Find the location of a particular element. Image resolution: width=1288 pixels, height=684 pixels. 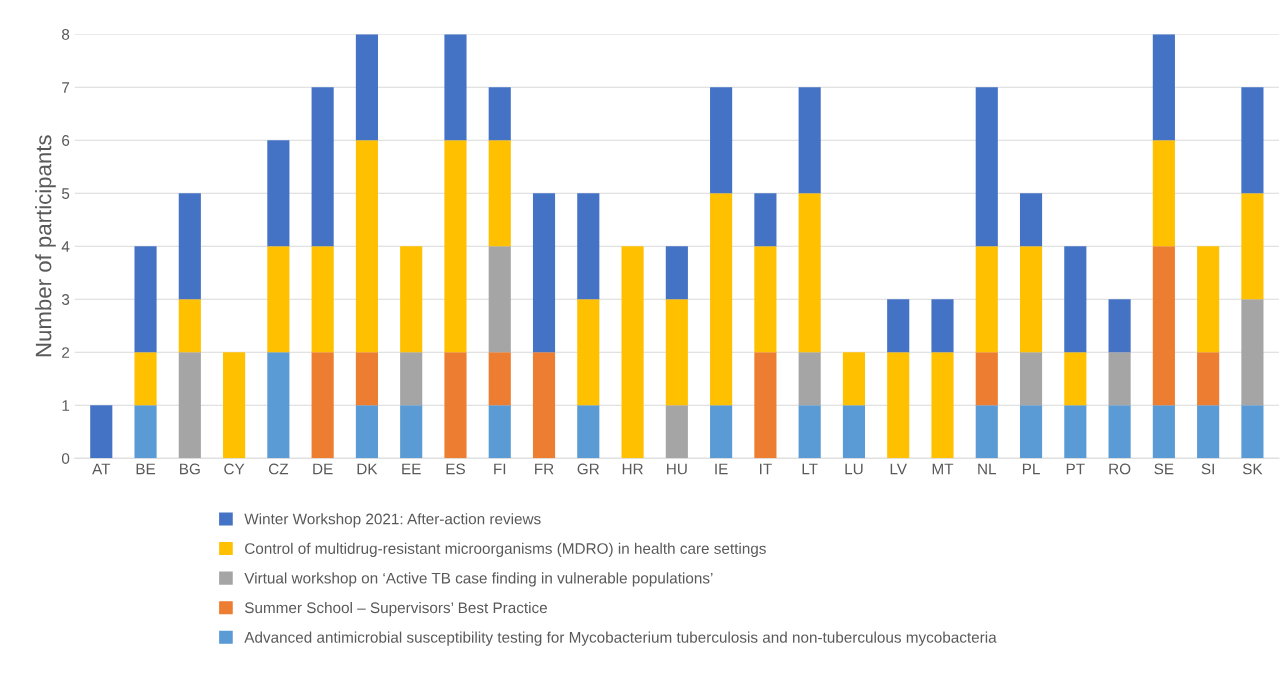

x-tick-label: BG is located at coordinates (190, 469).